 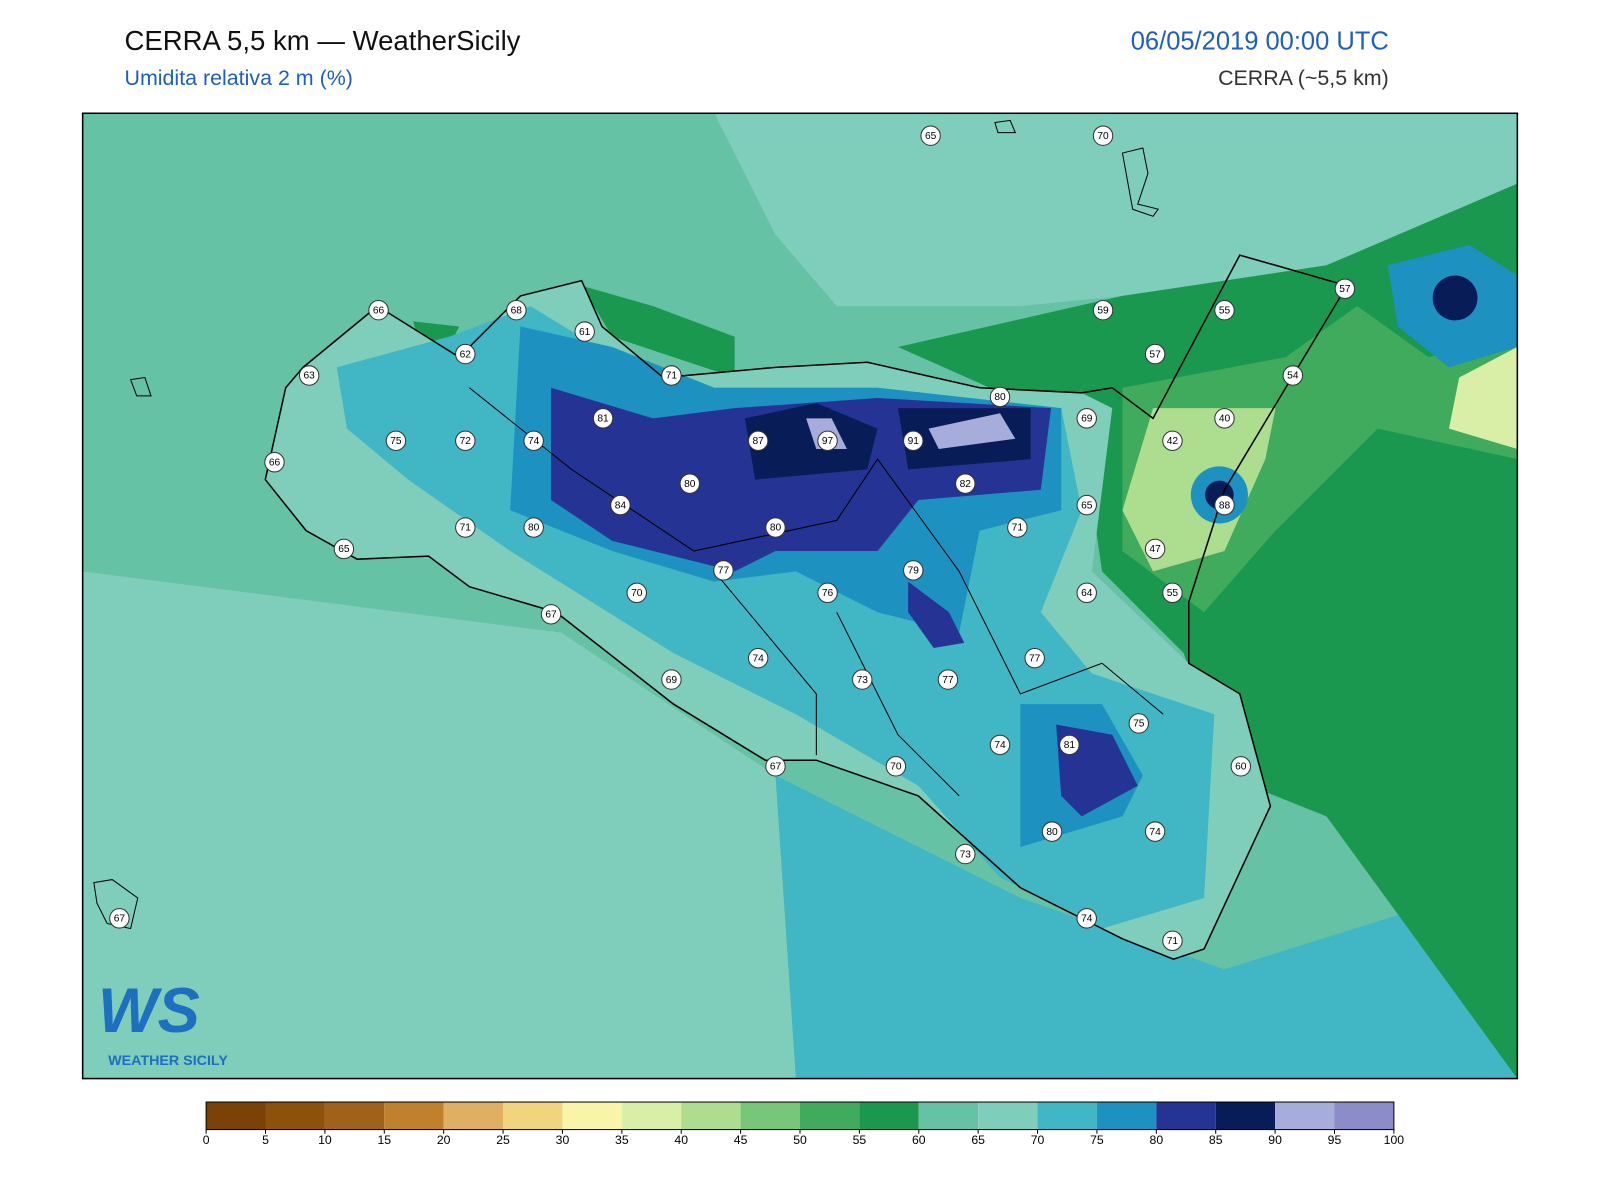 I want to click on station-value: 60, so click(x=1241, y=767).